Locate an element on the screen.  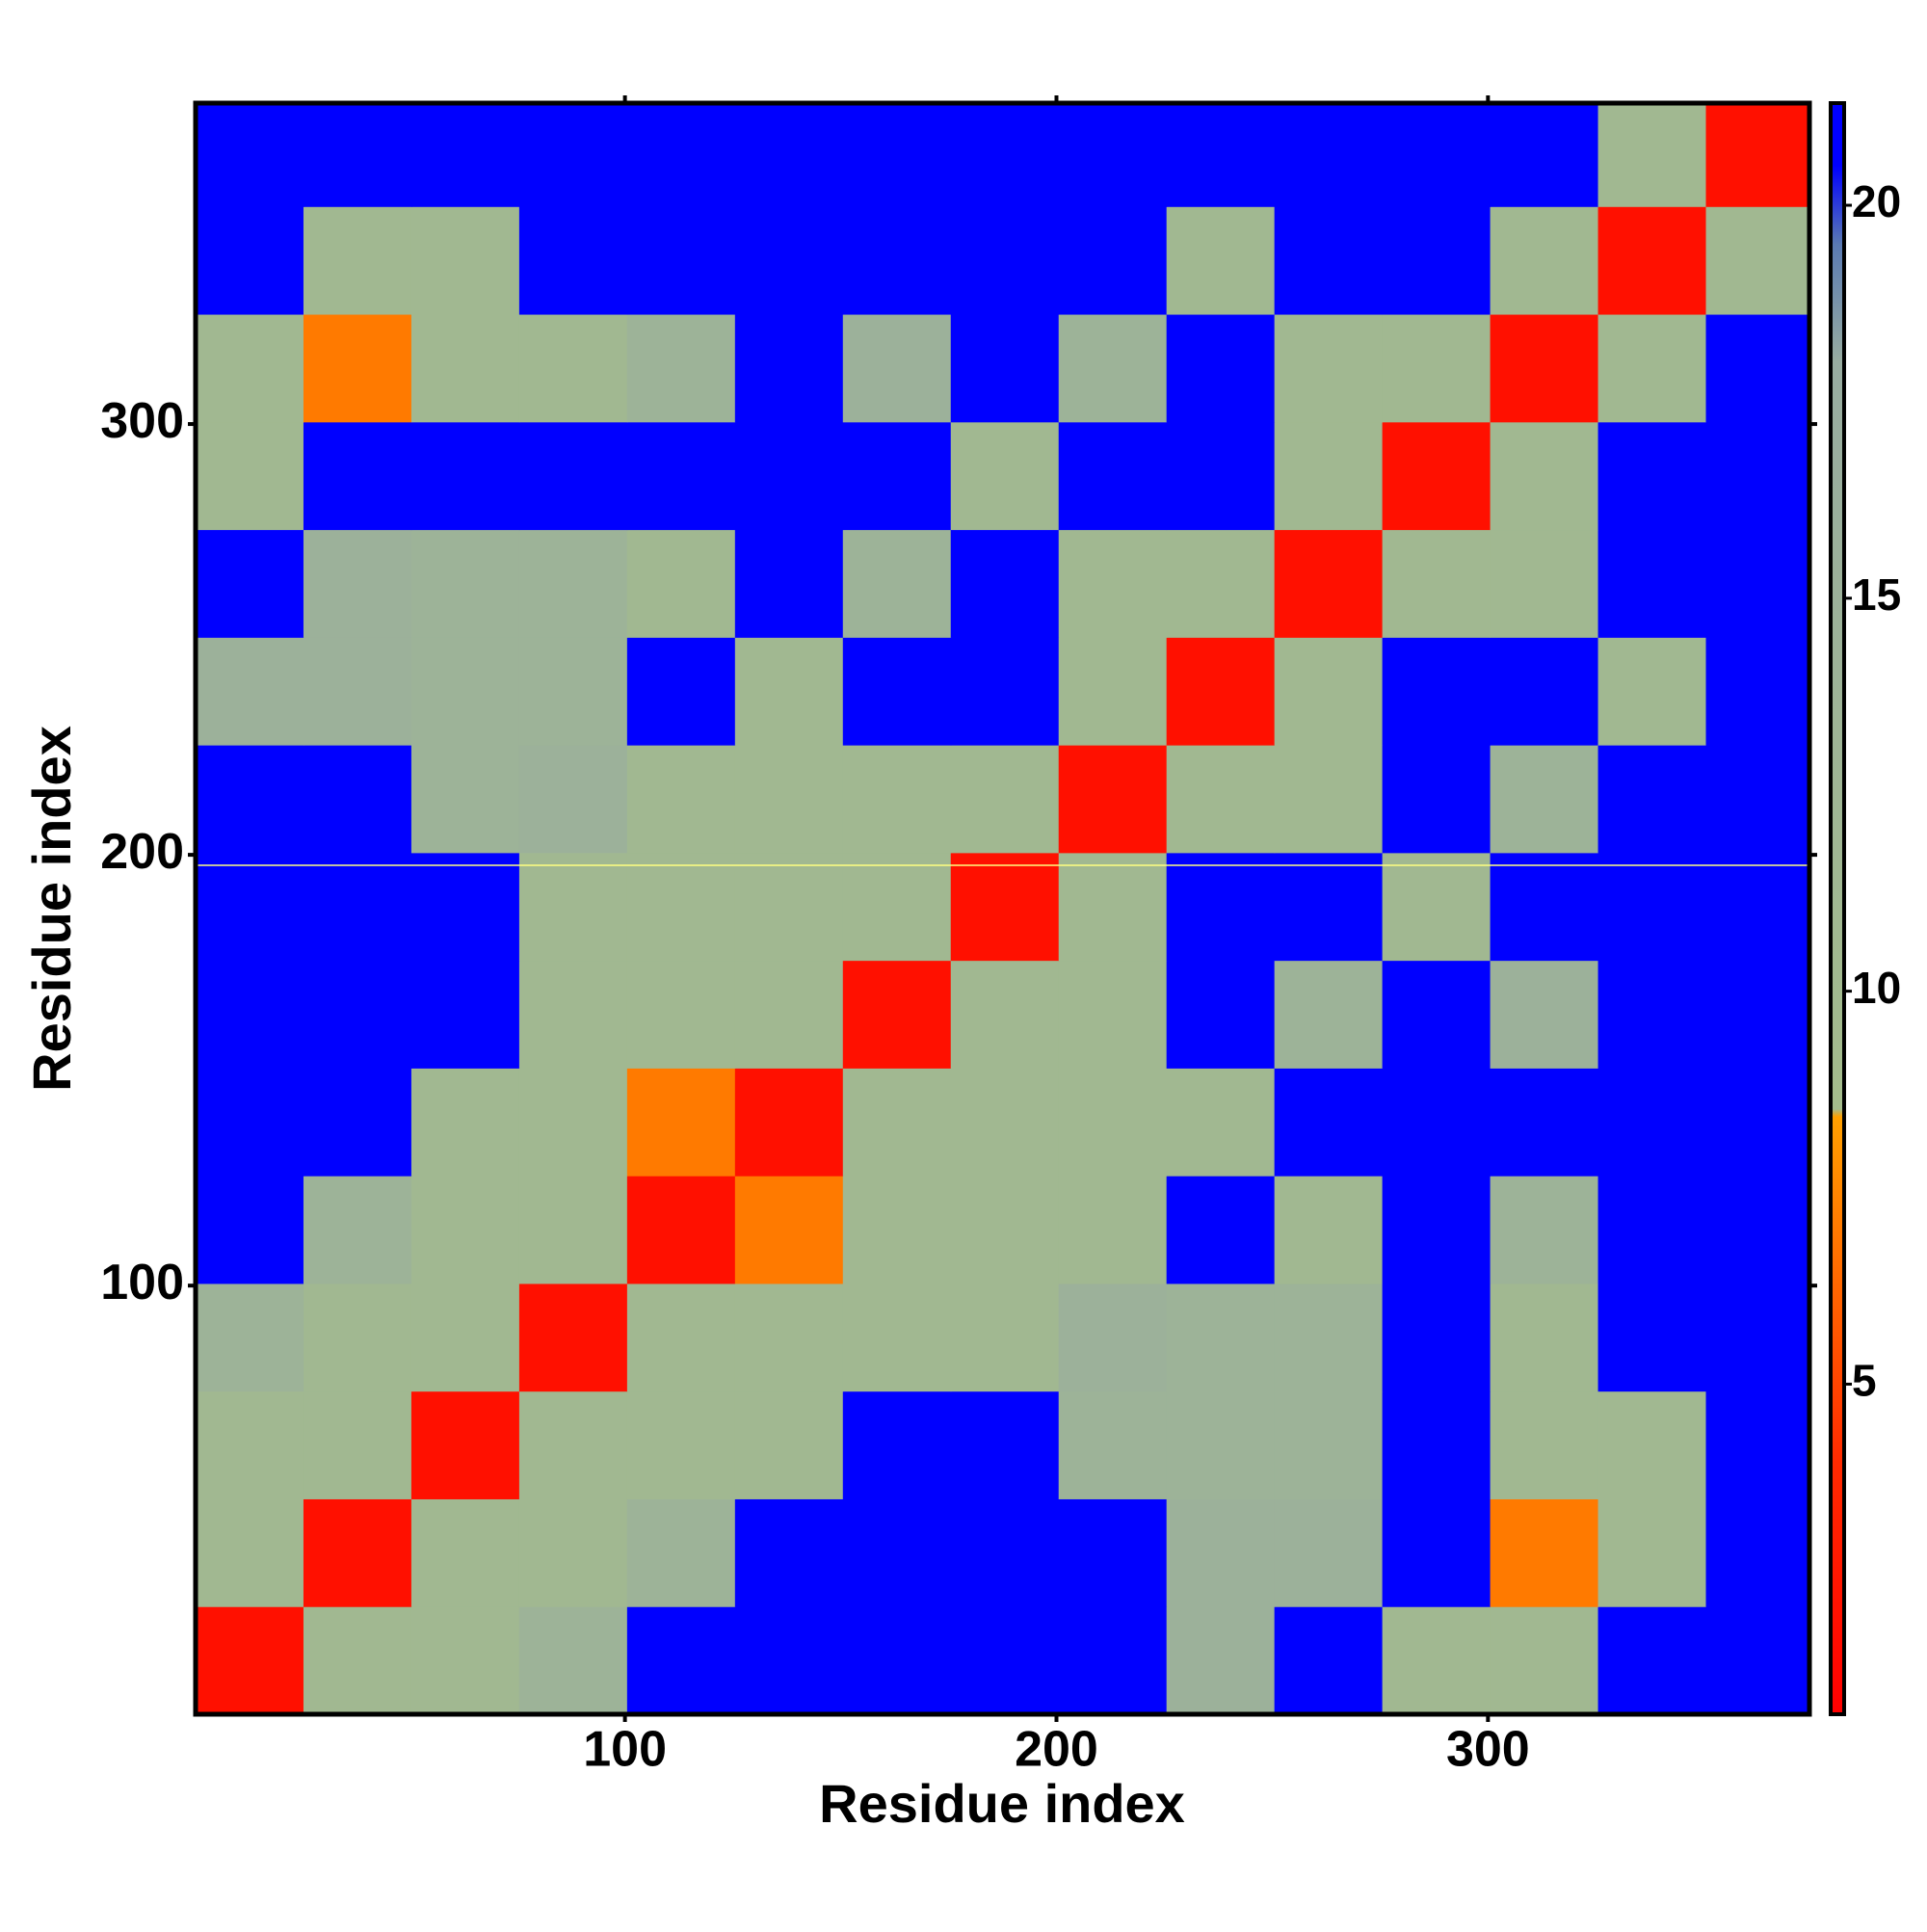
y-tick-label: 100 is located at coordinates (142, 1282).